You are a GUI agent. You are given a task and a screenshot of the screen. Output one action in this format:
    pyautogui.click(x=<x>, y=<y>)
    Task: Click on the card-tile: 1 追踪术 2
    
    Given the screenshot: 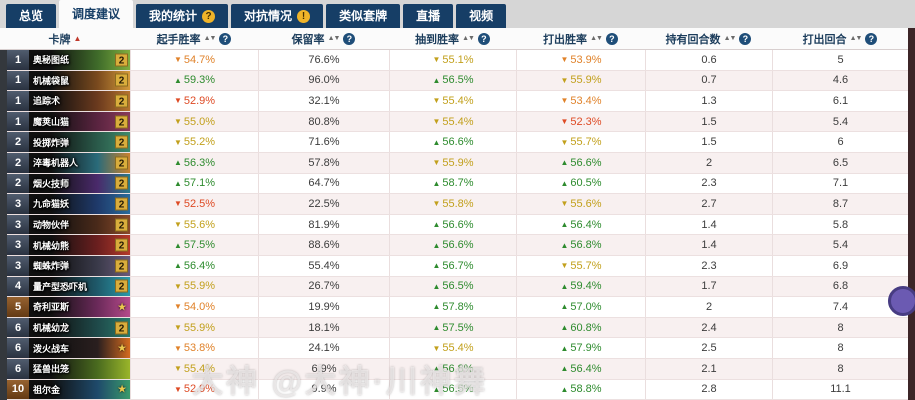 What is the action you would take?
    pyautogui.click(x=68, y=101)
    